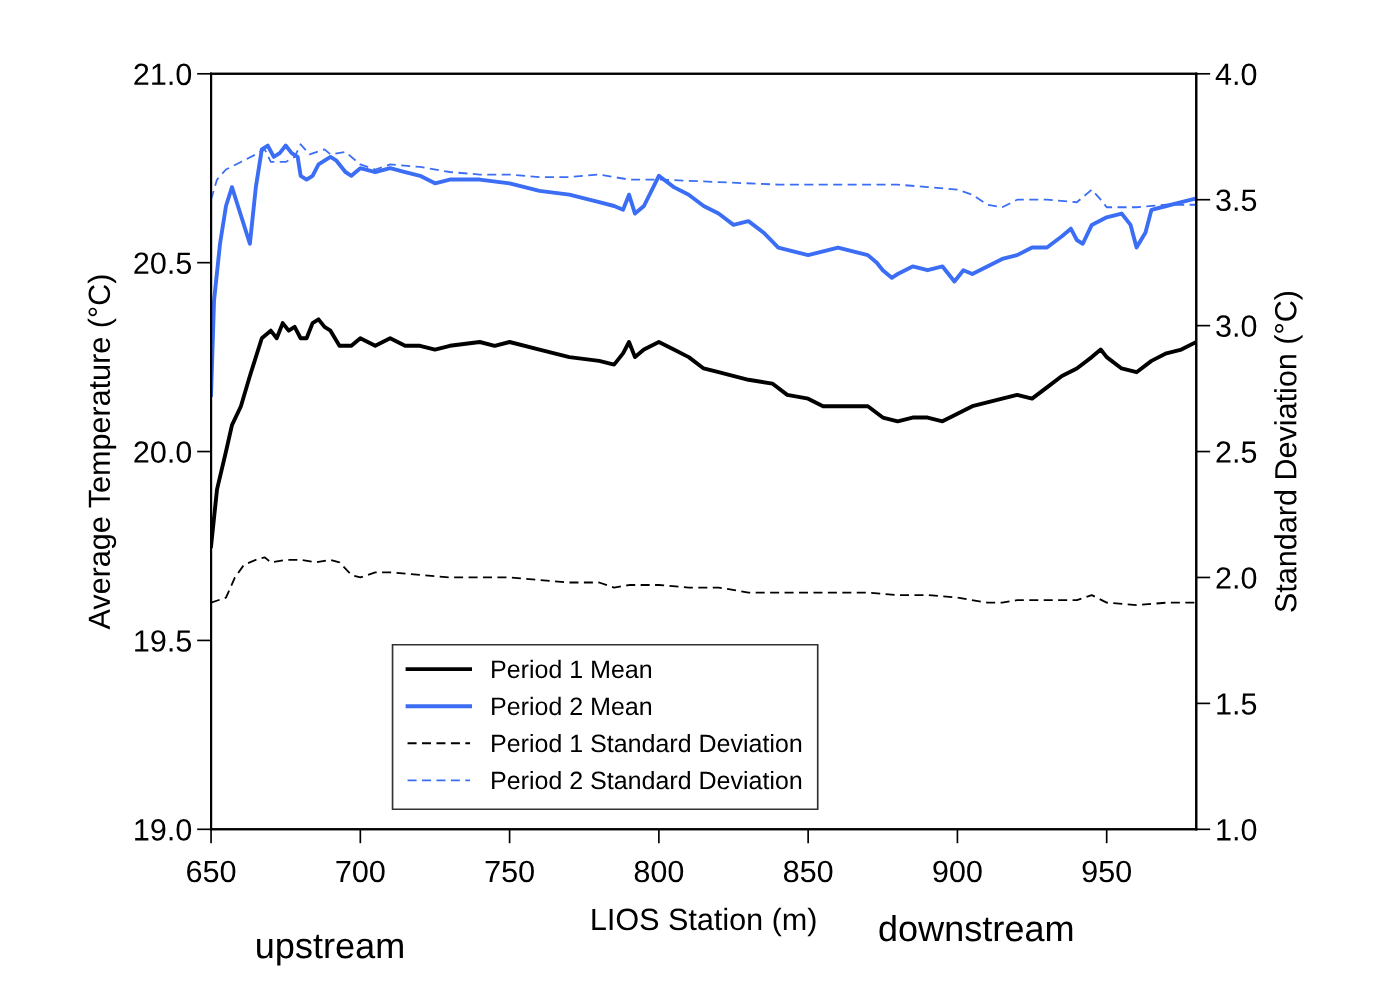 This screenshot has width=1375, height=1004. What do you see at coordinates (163, 263) in the screenshot?
I see `y-tick-label: 20.5` at bounding box center [163, 263].